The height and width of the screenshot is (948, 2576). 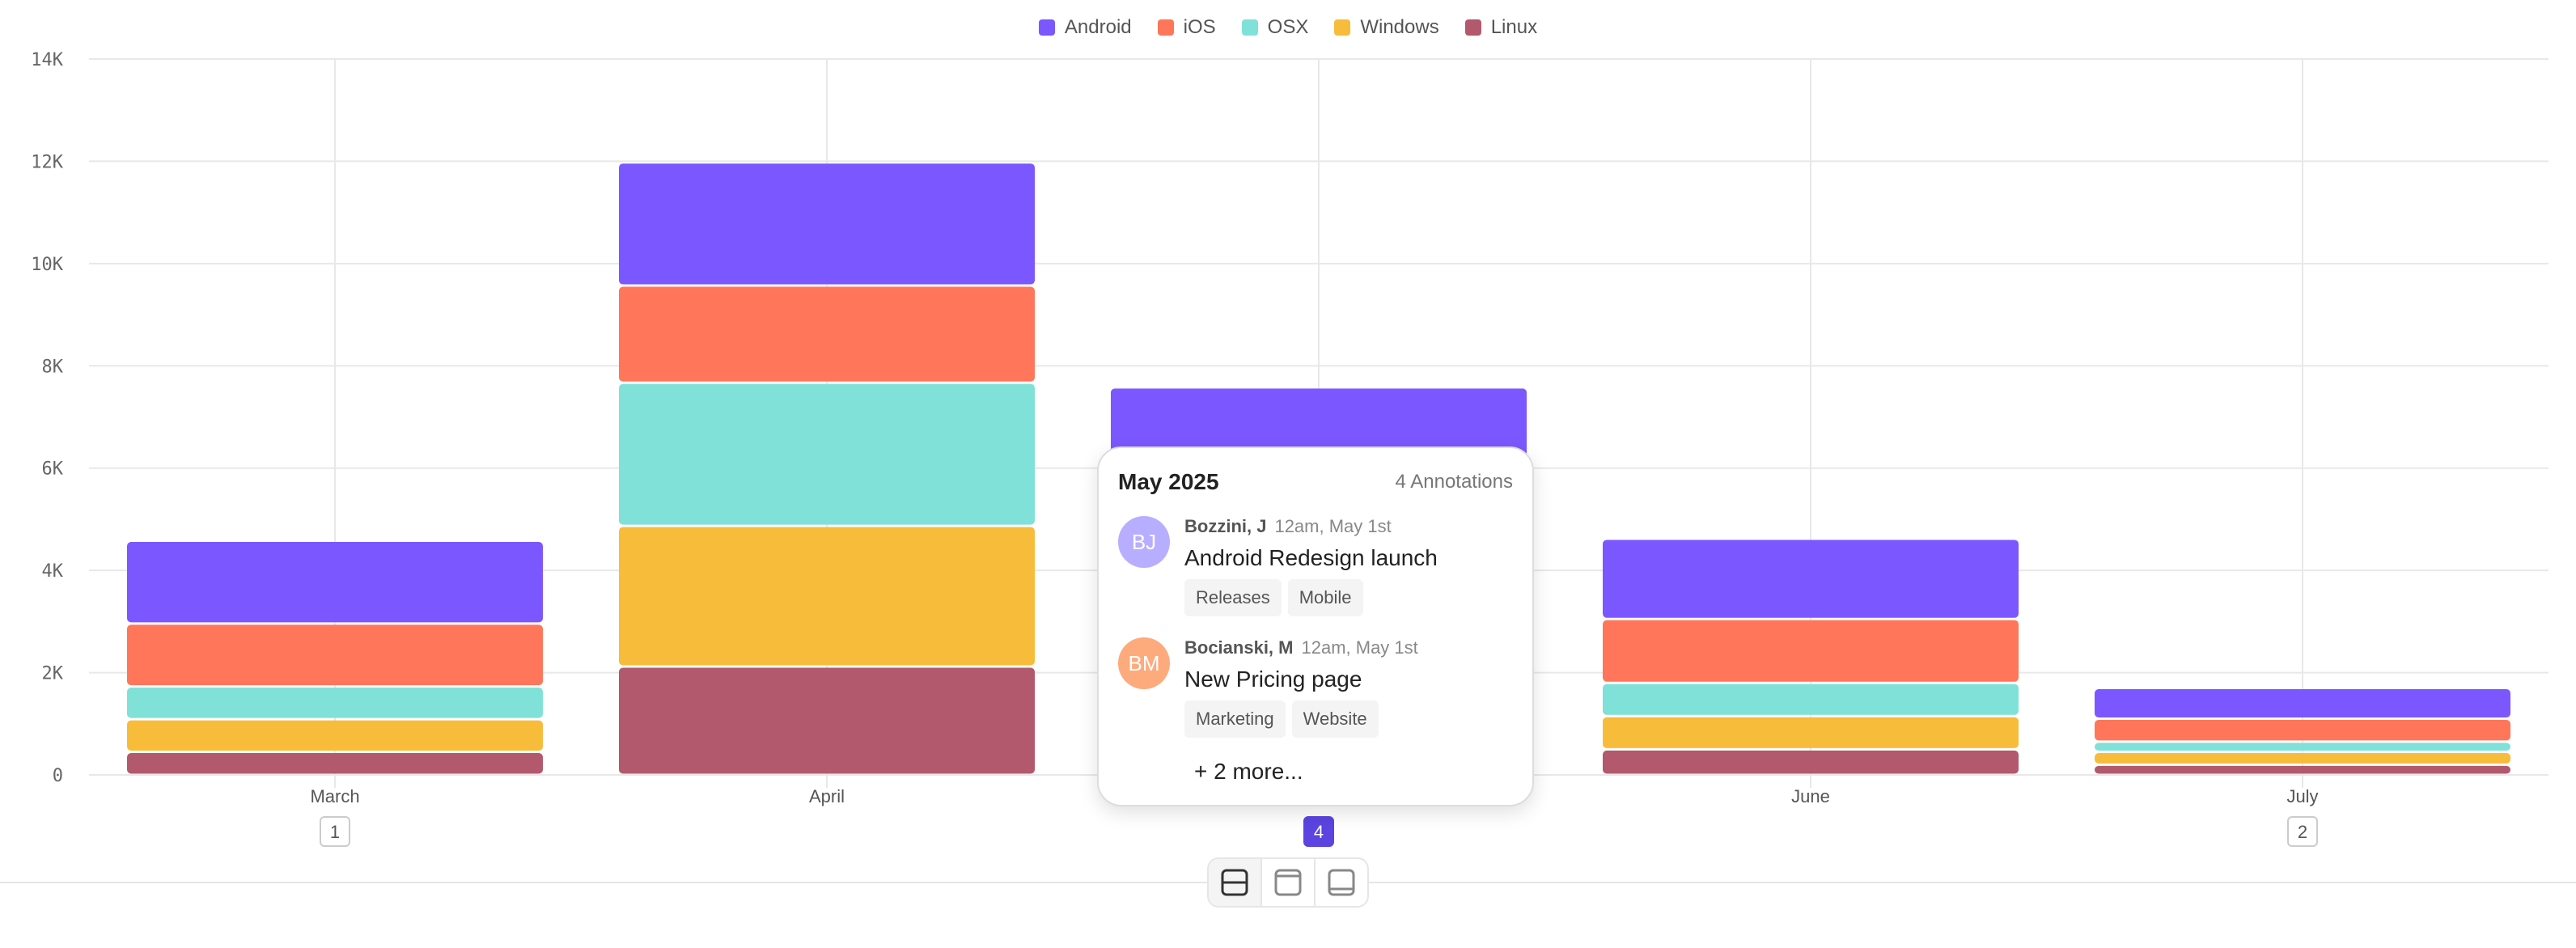 What do you see at coordinates (1514, 27) in the screenshot?
I see `legend-label: Linux` at bounding box center [1514, 27].